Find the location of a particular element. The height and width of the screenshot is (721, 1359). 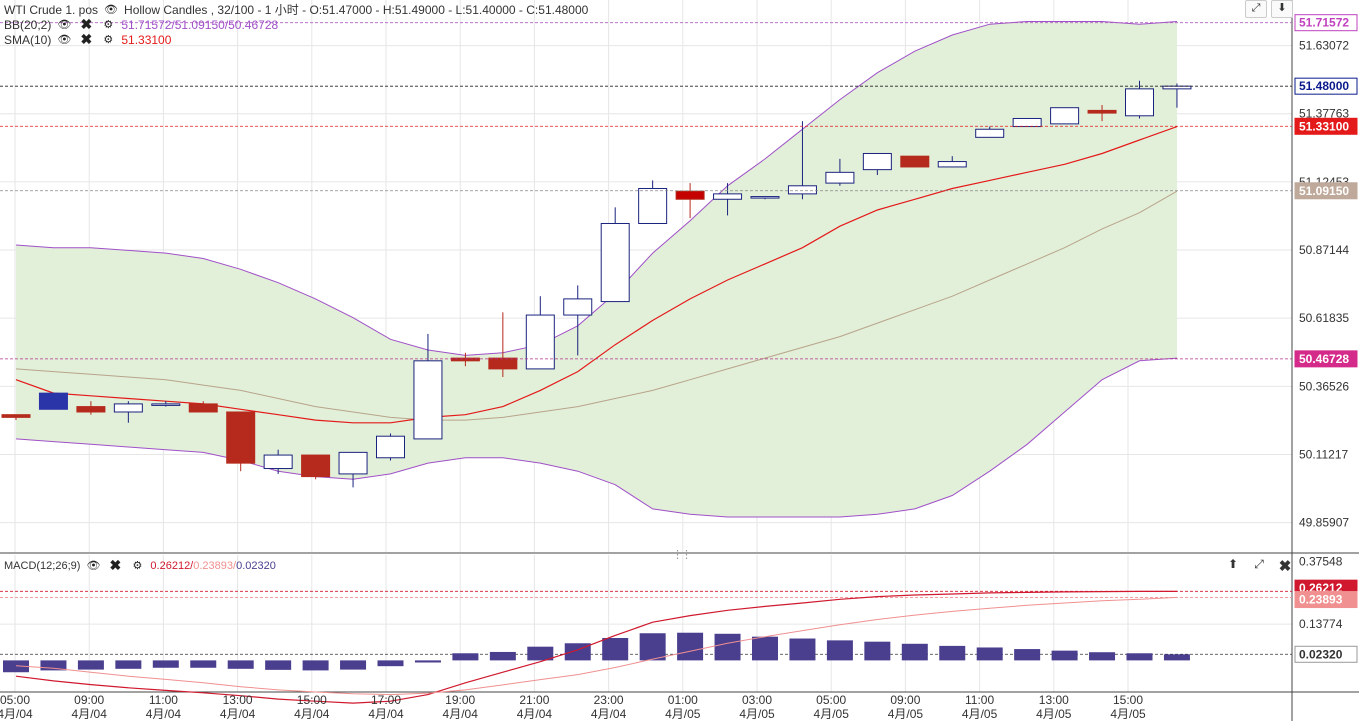

arrow-up-icon: ⬆ is located at coordinates (1233, 564).